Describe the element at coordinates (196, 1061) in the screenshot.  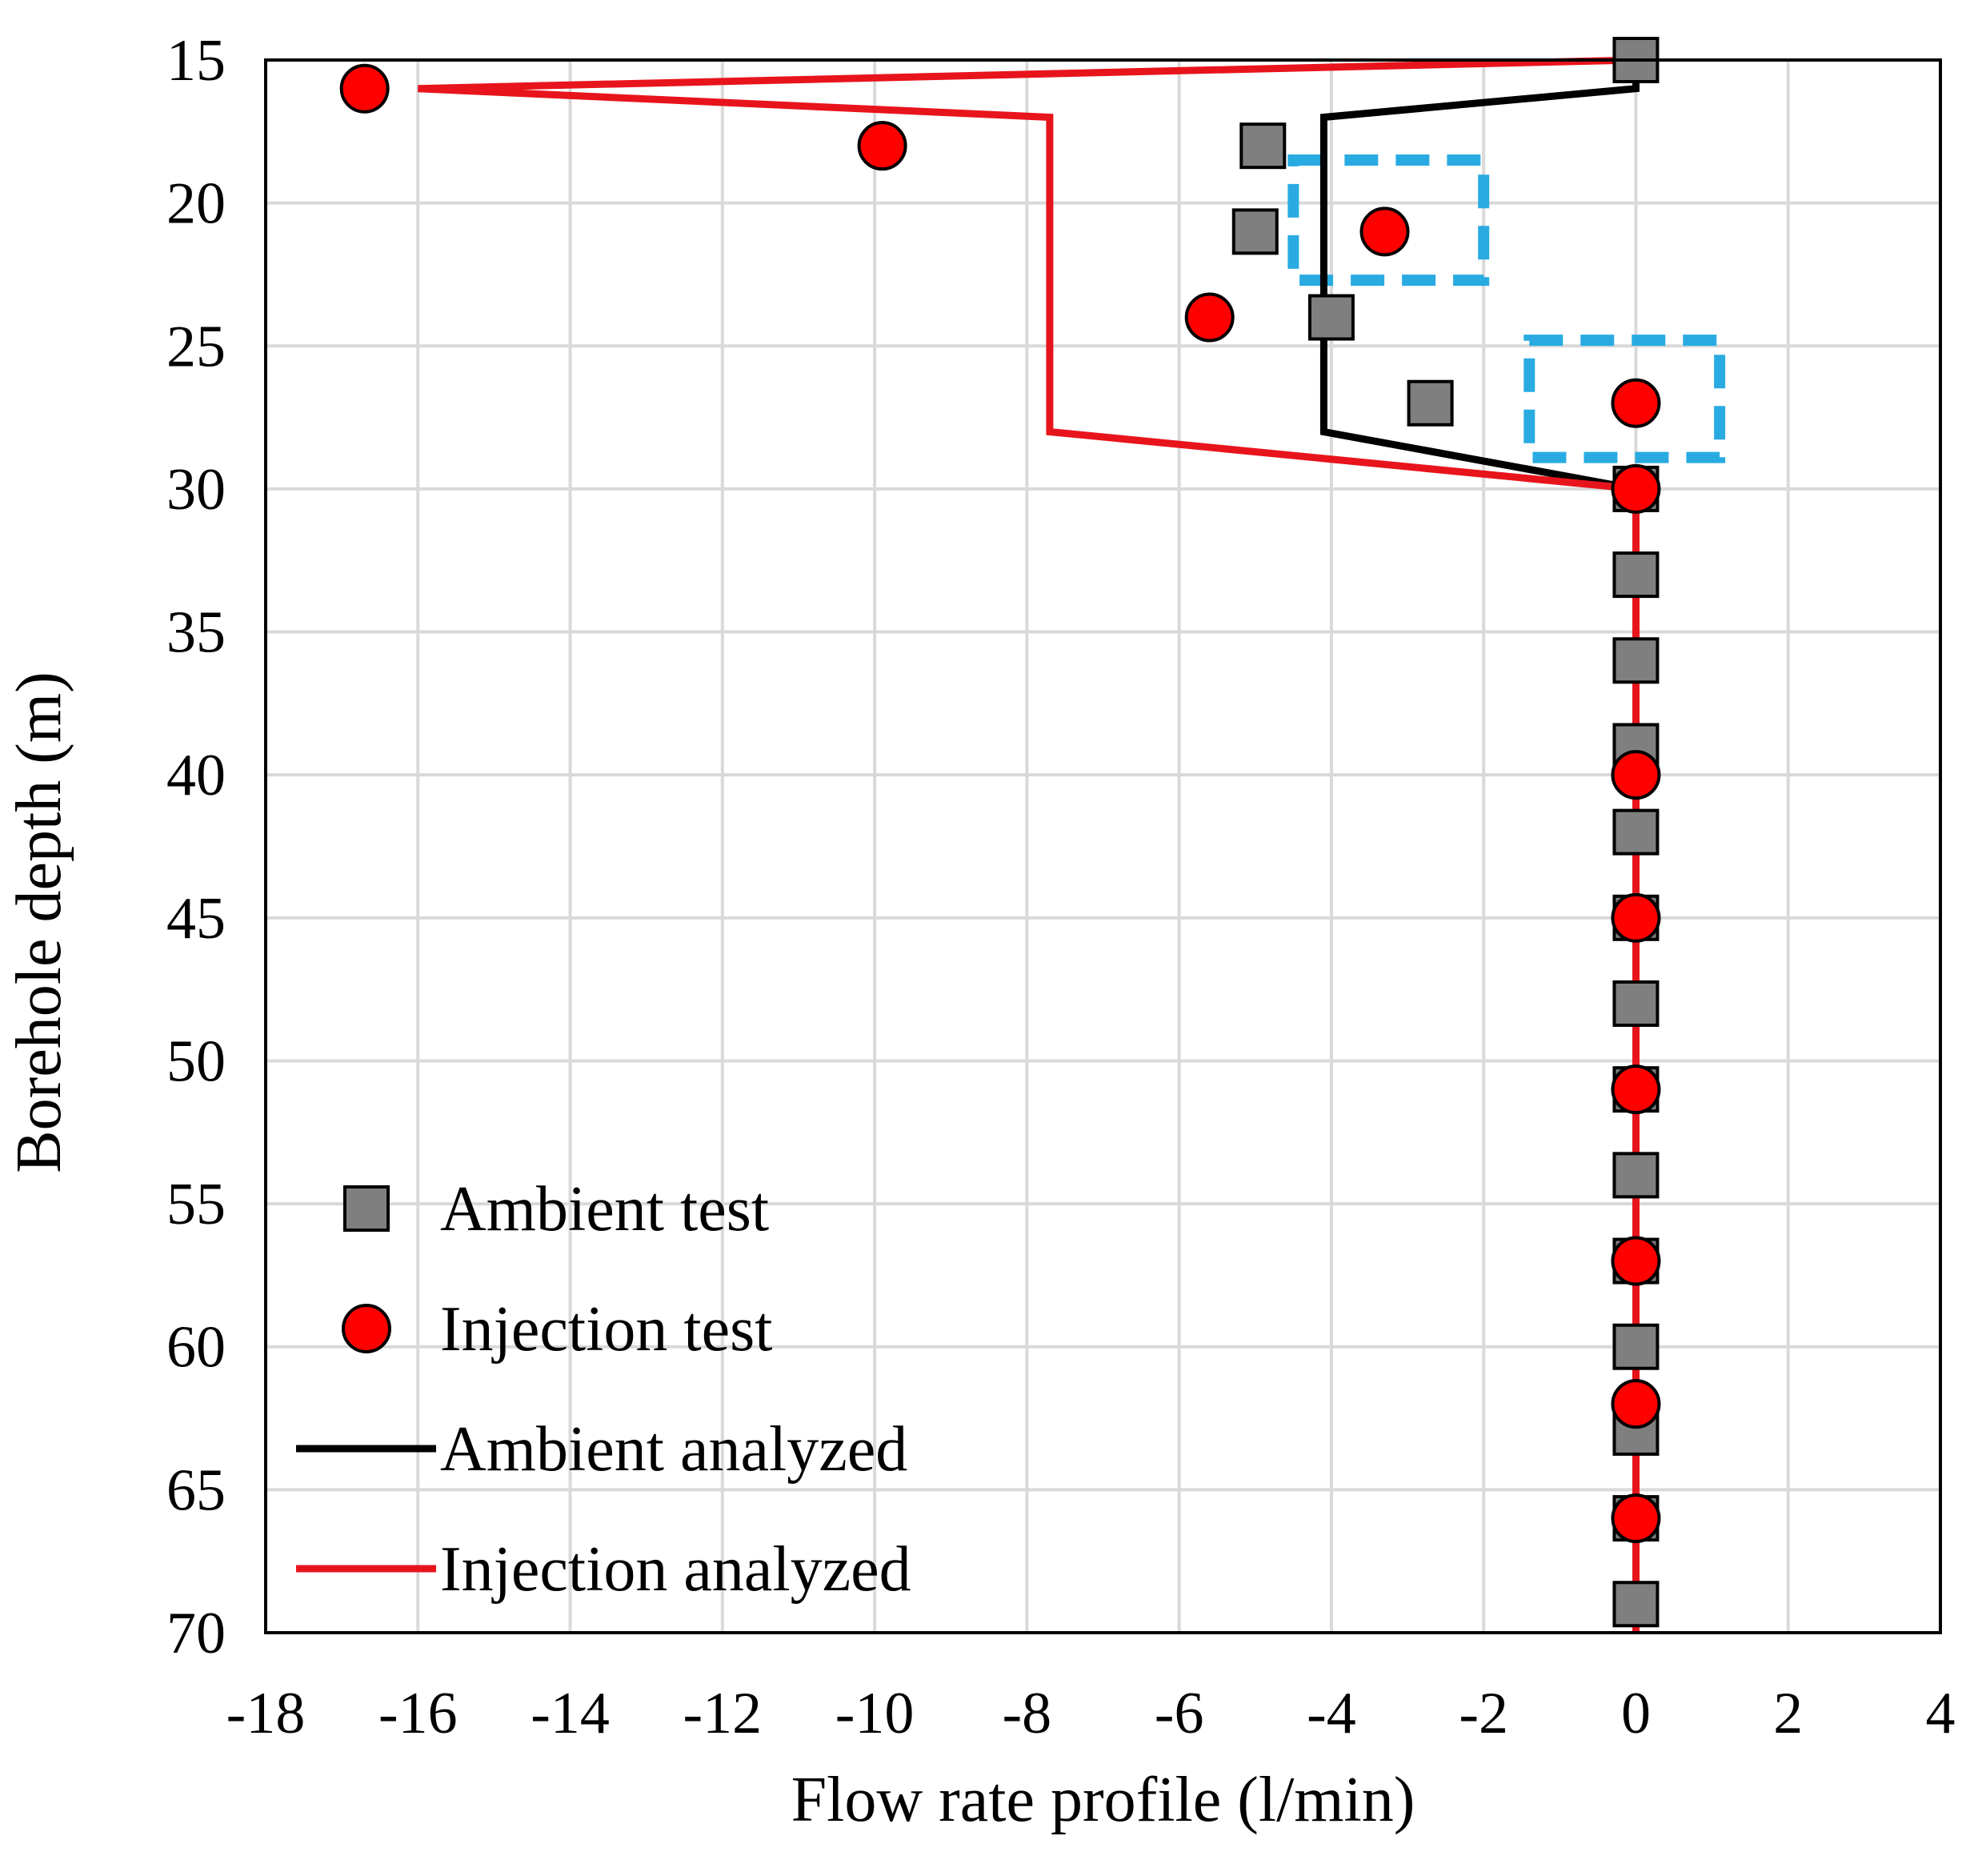
I see `y-tick-label: 50` at that location.